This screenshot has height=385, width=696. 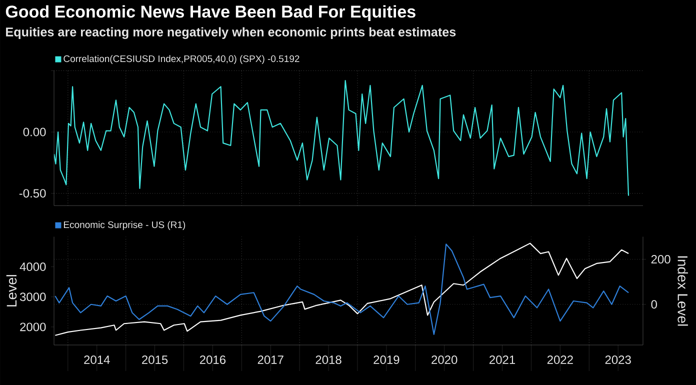 What do you see at coordinates (34, 132) in the screenshot?
I see `y-tick-label: 0.00` at bounding box center [34, 132].